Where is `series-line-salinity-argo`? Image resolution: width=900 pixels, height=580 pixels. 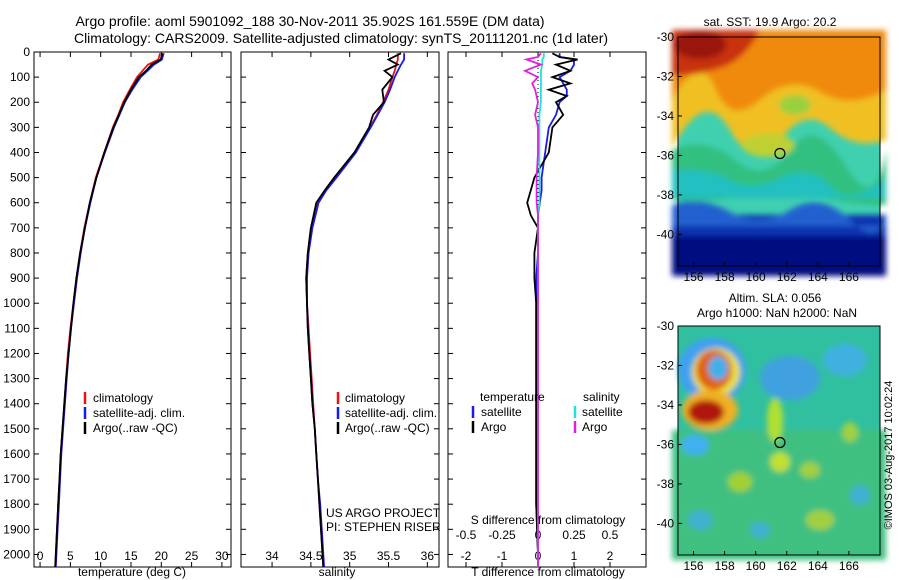
series-line-salinity-argo is located at coordinates (533, 309).